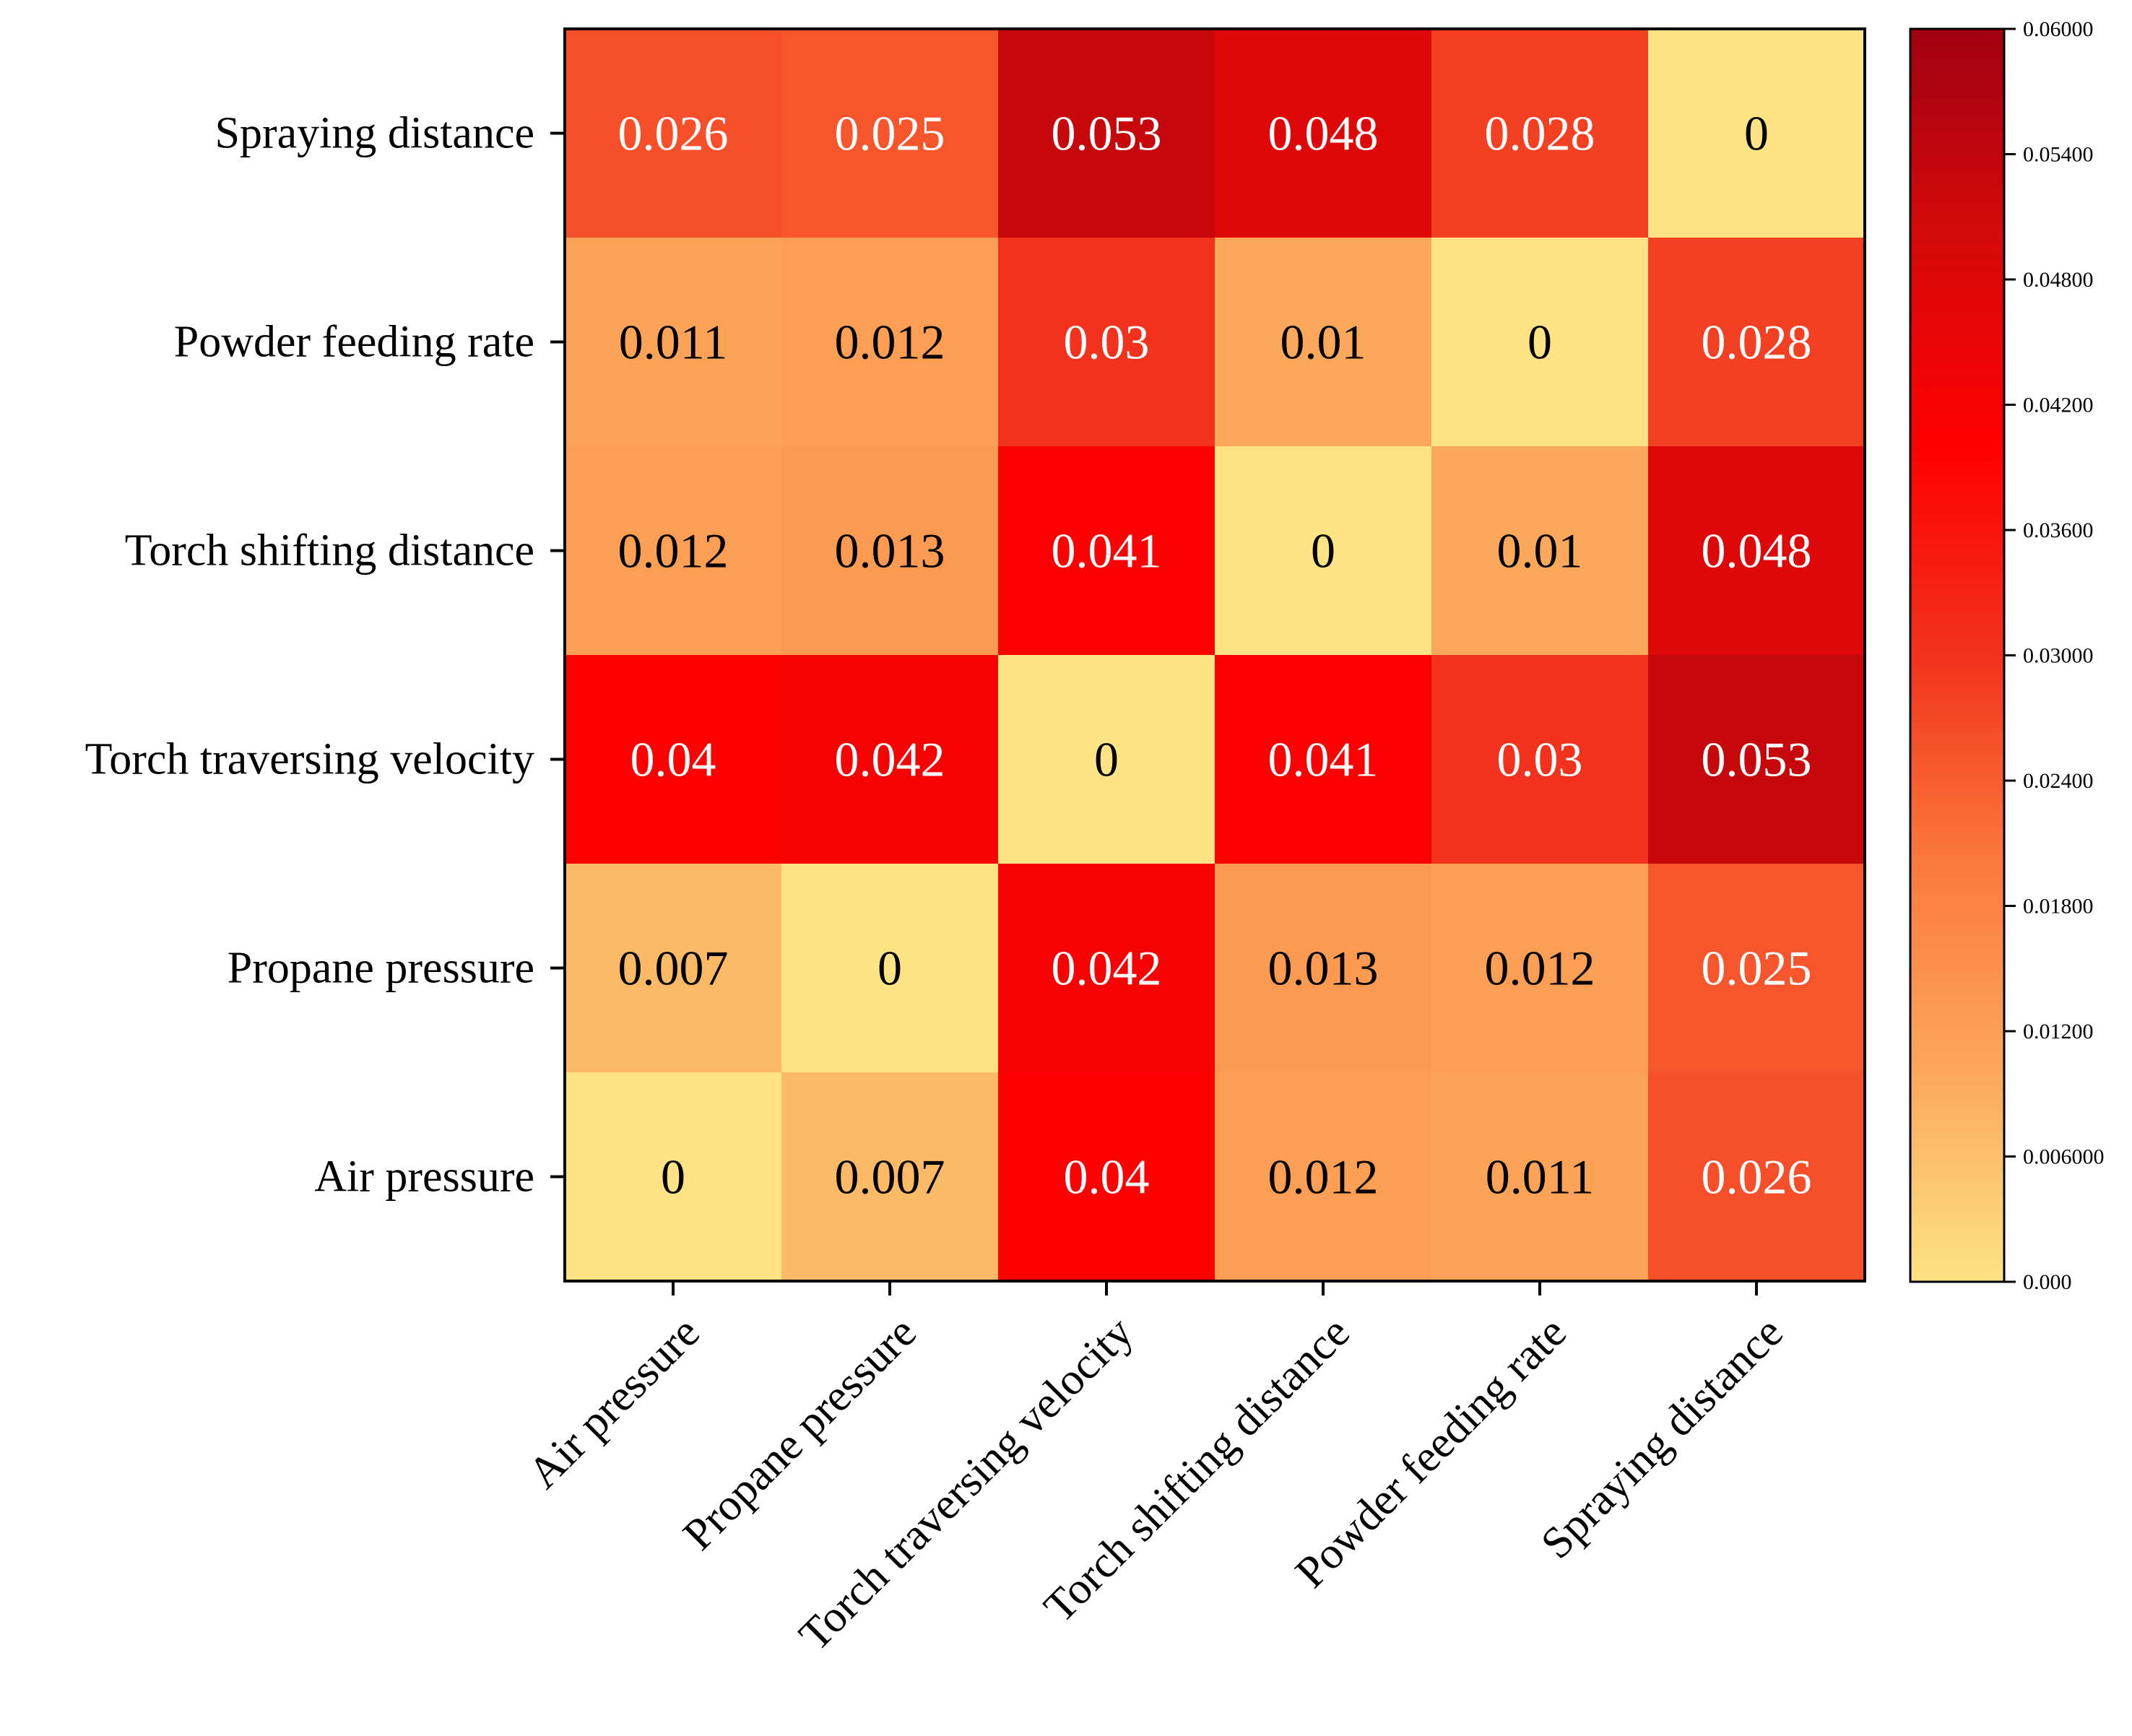  Describe the element at coordinates (2058, 155) in the screenshot. I see `colorbar-tick-label: 0.05400` at that location.